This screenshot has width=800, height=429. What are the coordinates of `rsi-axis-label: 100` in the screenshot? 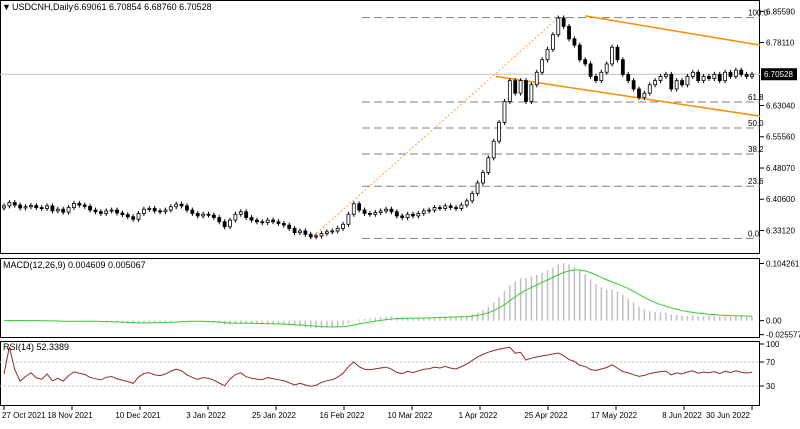 It's located at (773, 344).